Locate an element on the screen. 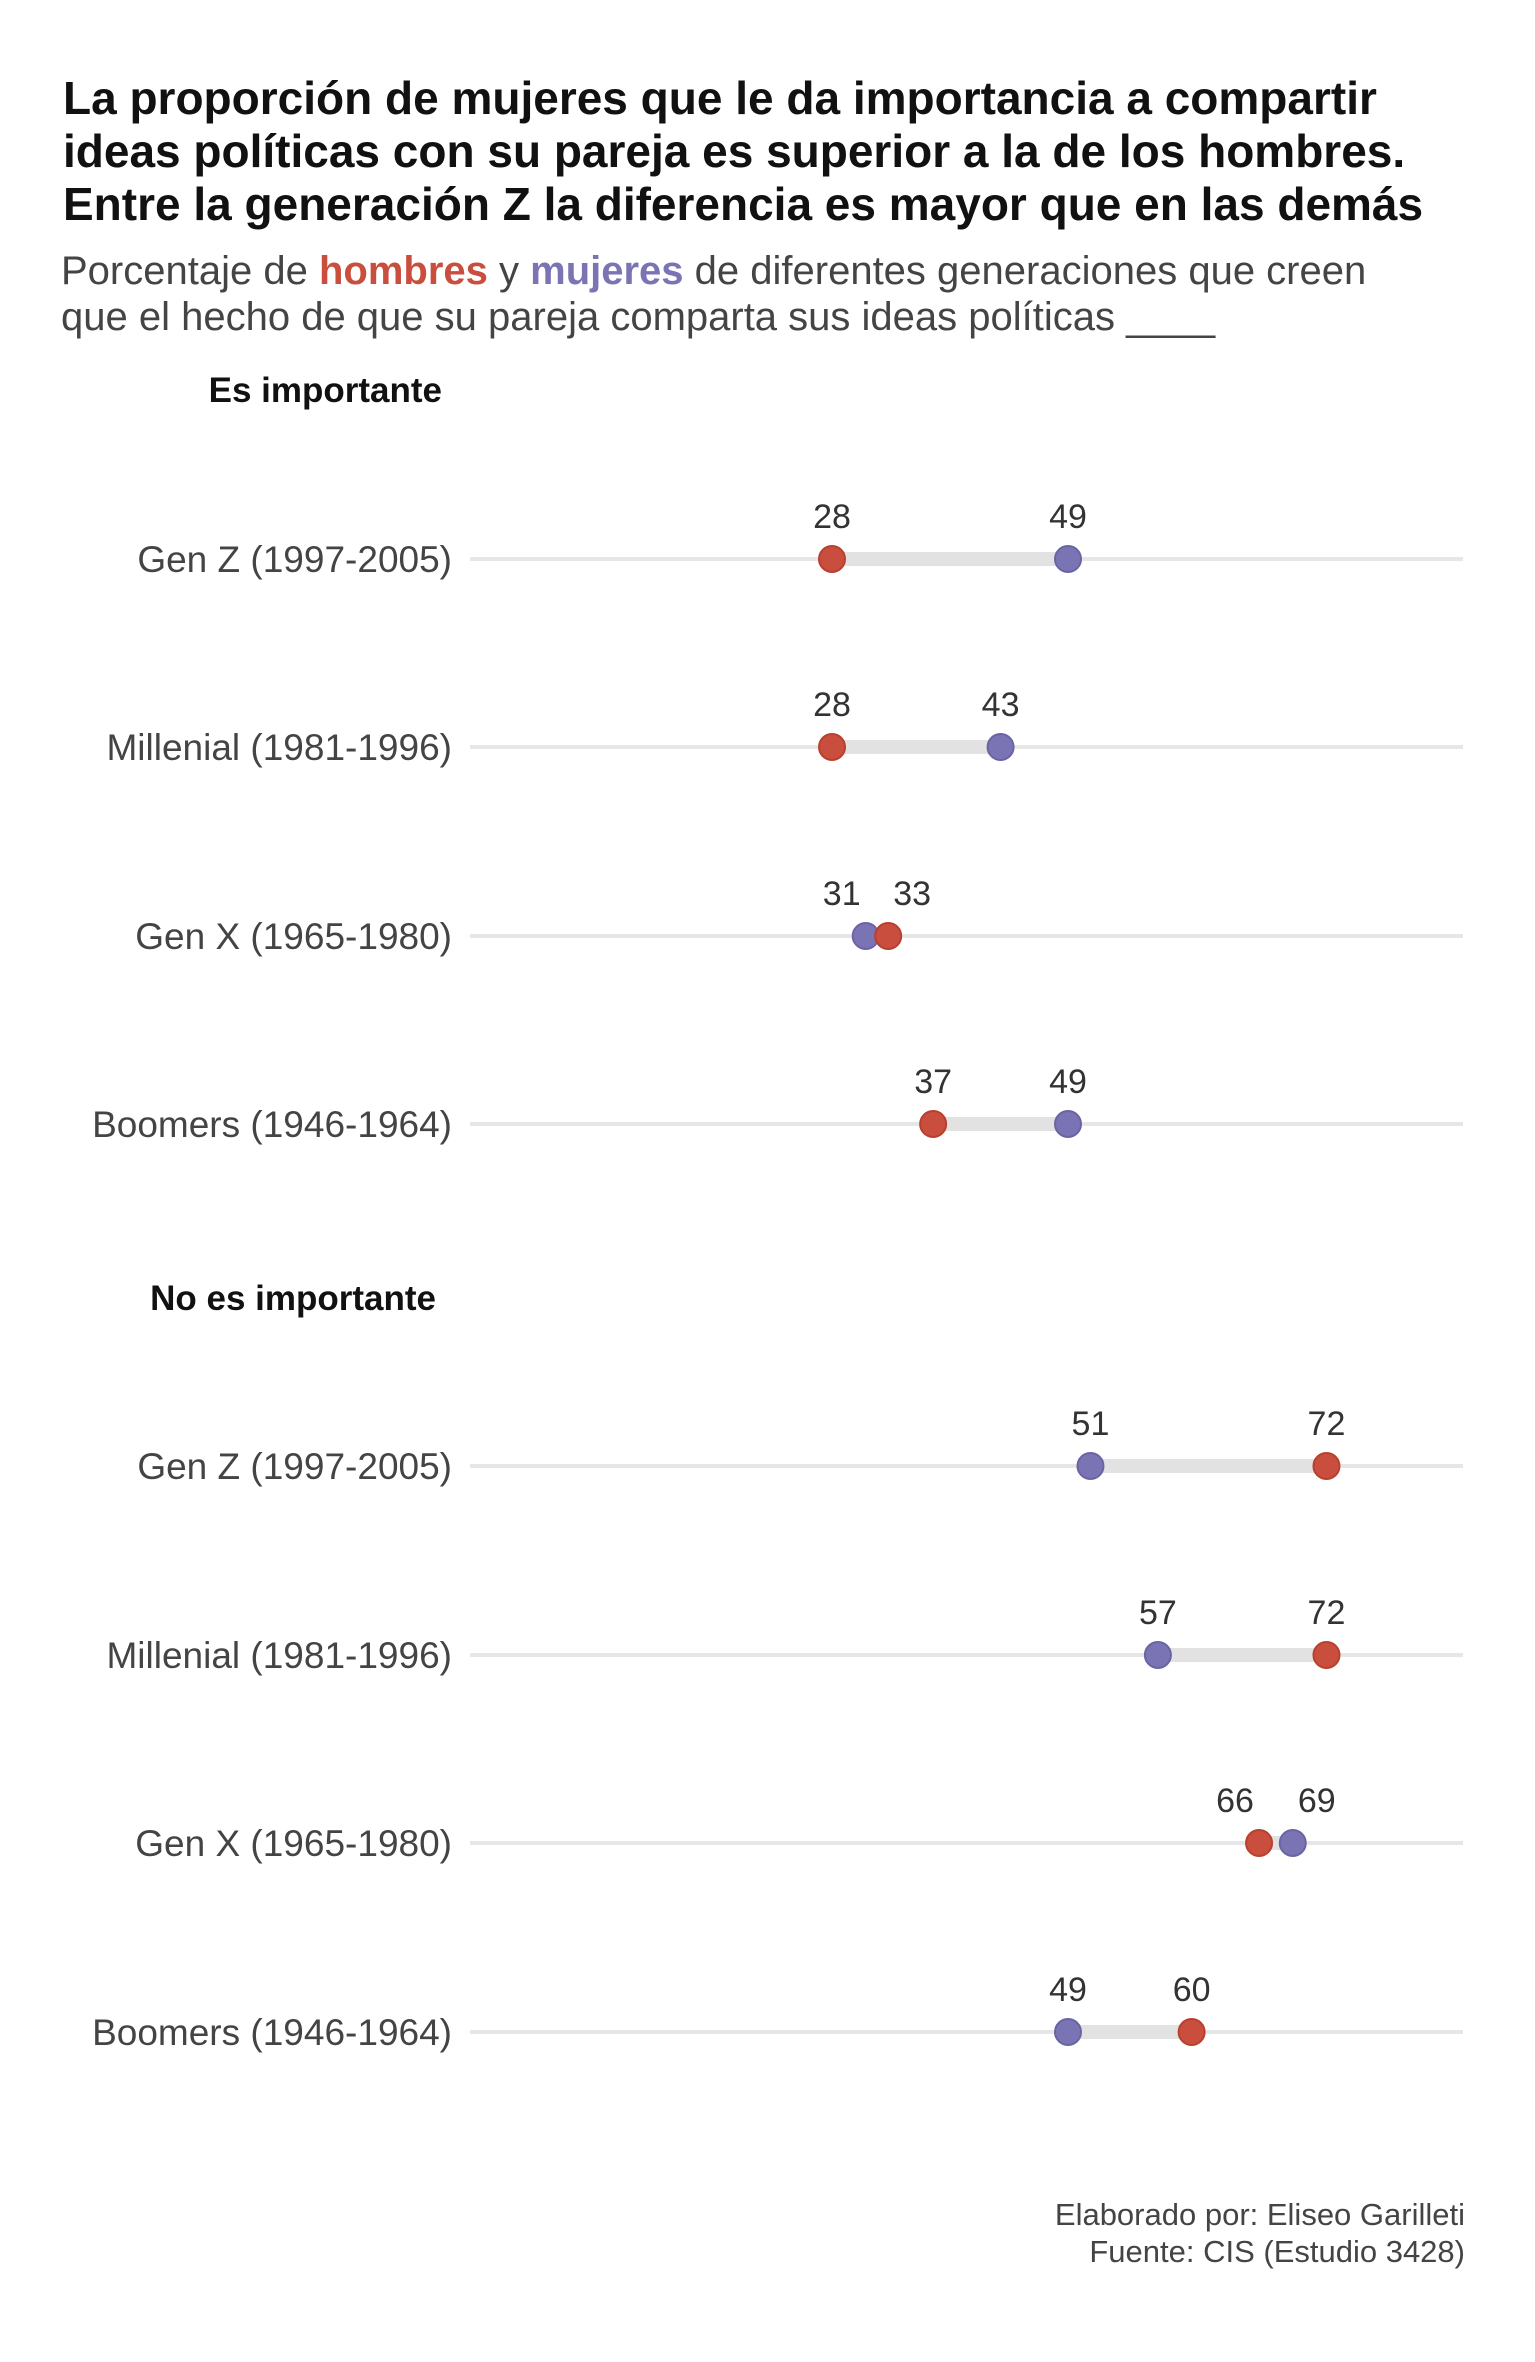  value-label-mujeres: 57 is located at coordinates (1158, 1613).